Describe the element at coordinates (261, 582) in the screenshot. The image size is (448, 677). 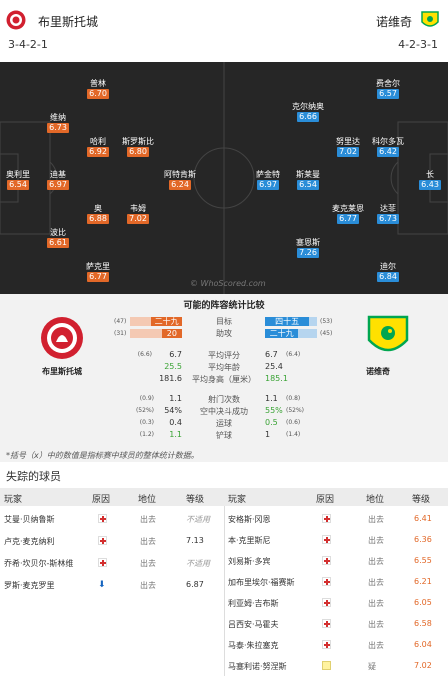
I see `player-name: 加布里埃尔·福赛斯` at that location.